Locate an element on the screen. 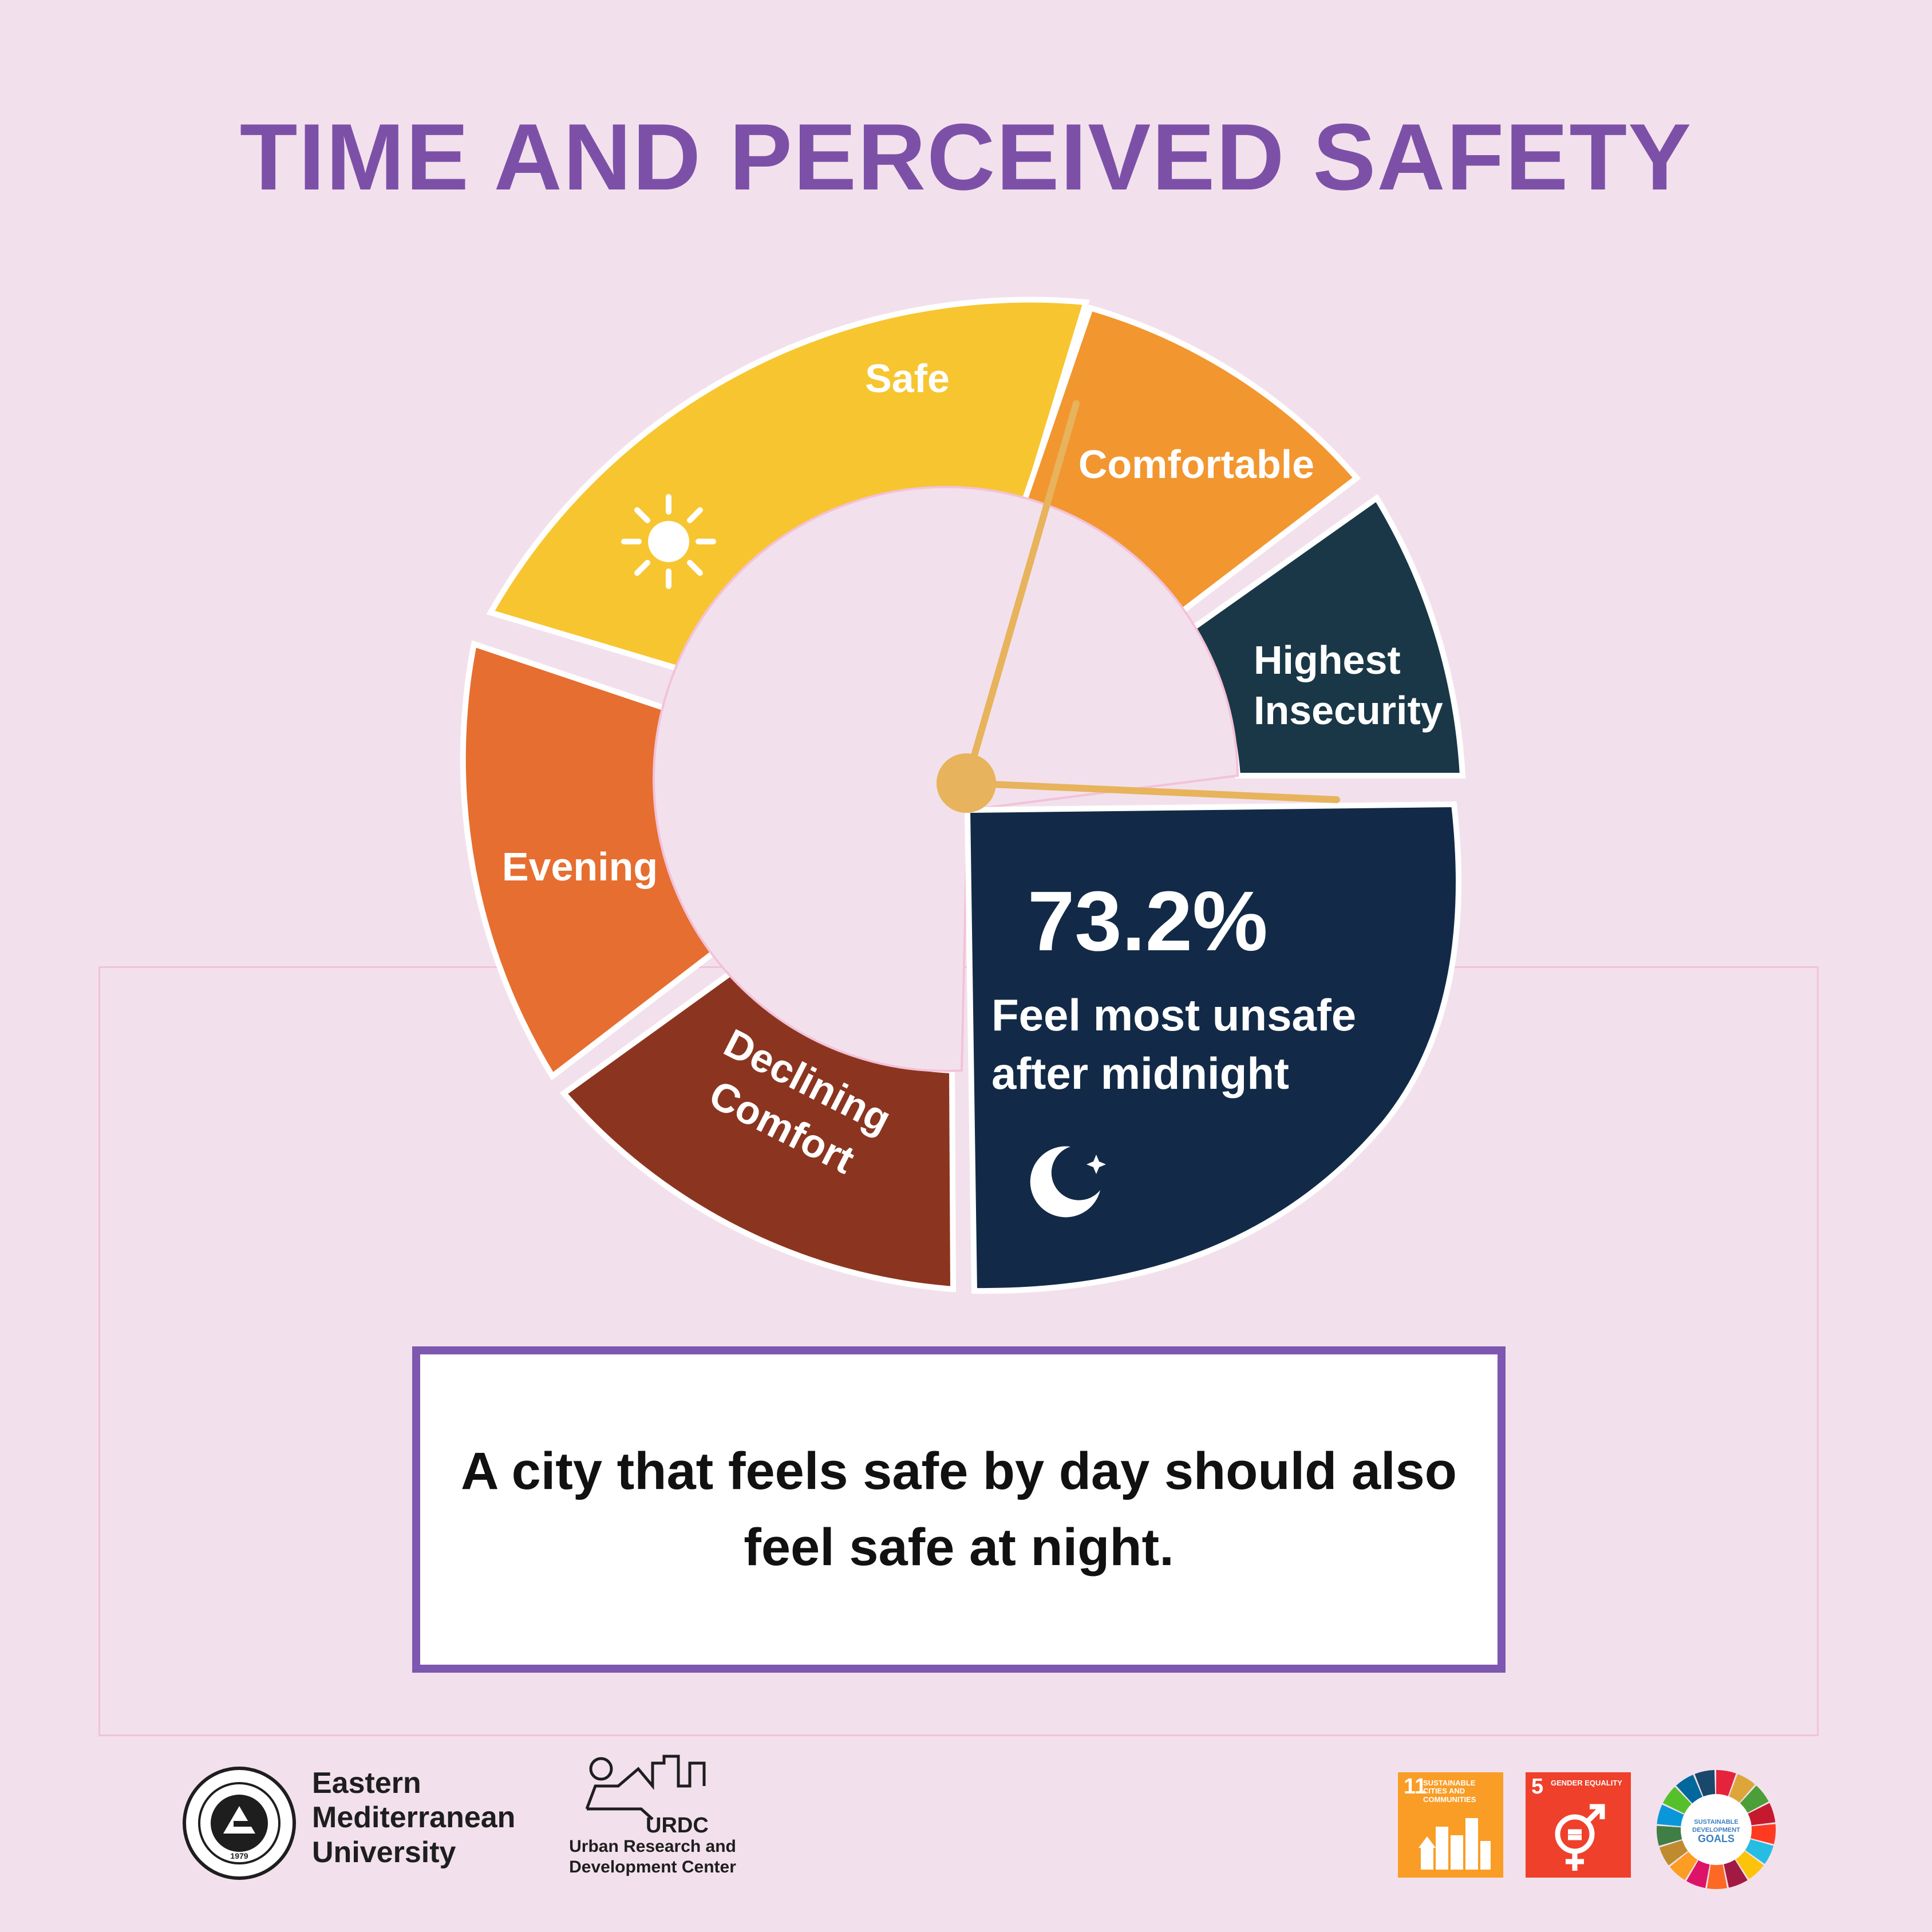 The image size is (1932, 1932). emu-name-line: Mediterranean is located at coordinates (414, 1818).